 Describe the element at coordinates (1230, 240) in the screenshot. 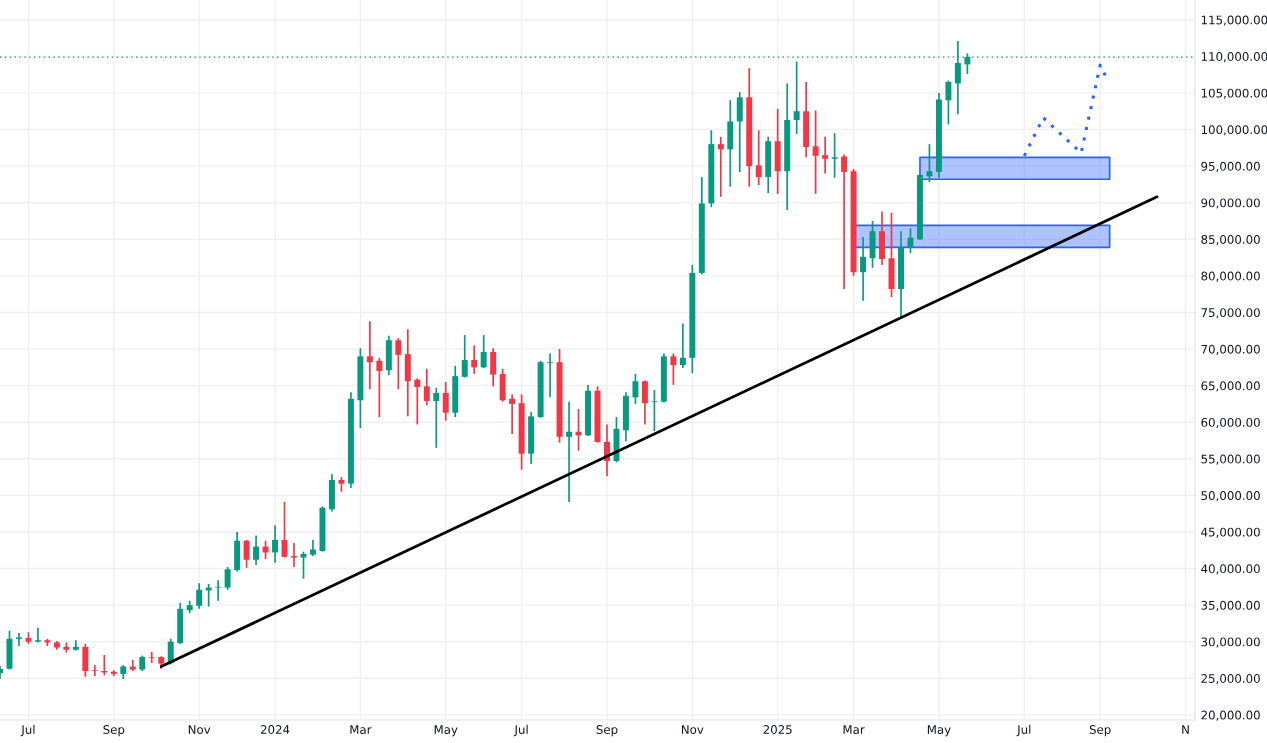

I see `y-tick-label: 85,000.00` at that location.